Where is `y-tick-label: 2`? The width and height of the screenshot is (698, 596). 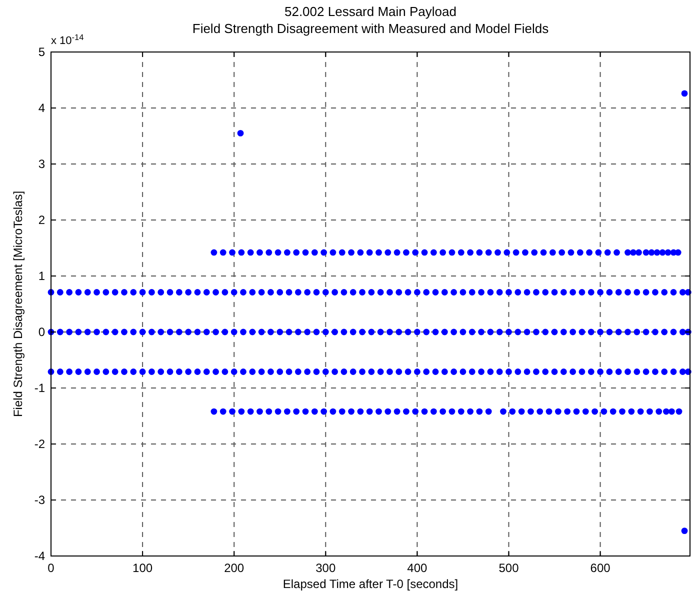
y-tick-label: 2 is located at coordinates (42, 220).